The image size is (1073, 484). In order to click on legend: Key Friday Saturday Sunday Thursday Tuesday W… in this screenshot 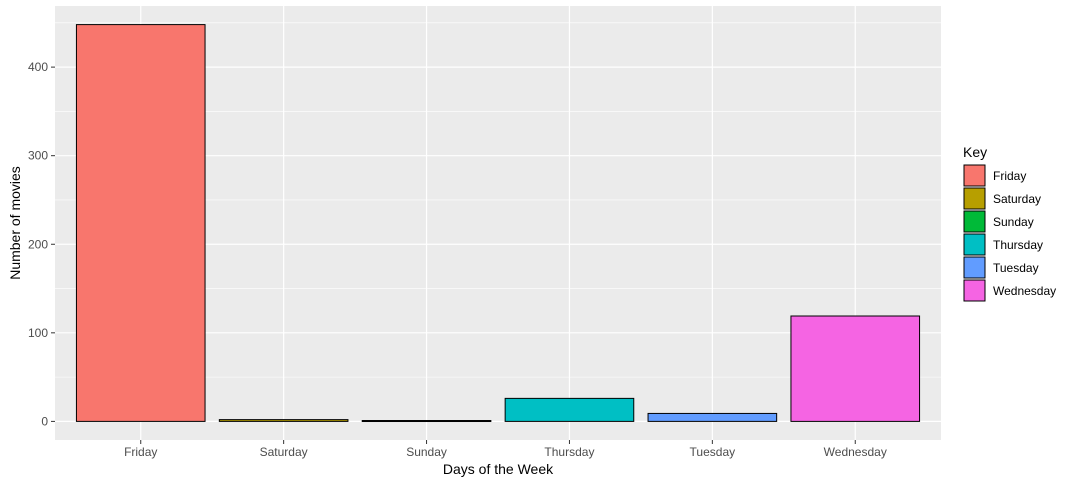, I will do `click(1009, 223)`.